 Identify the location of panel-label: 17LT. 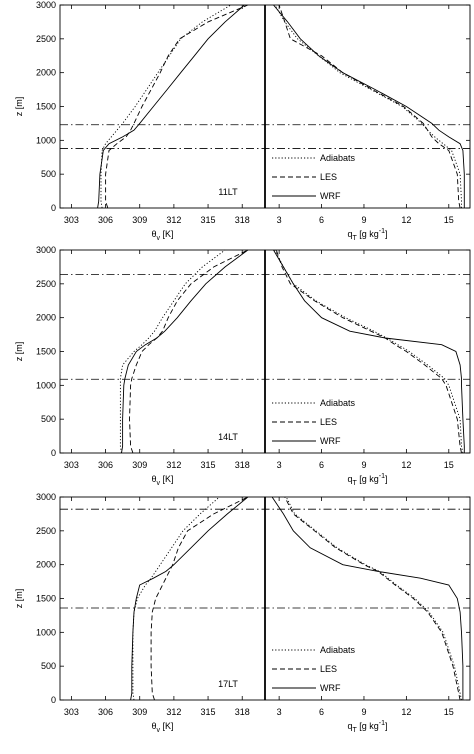
(228, 684).